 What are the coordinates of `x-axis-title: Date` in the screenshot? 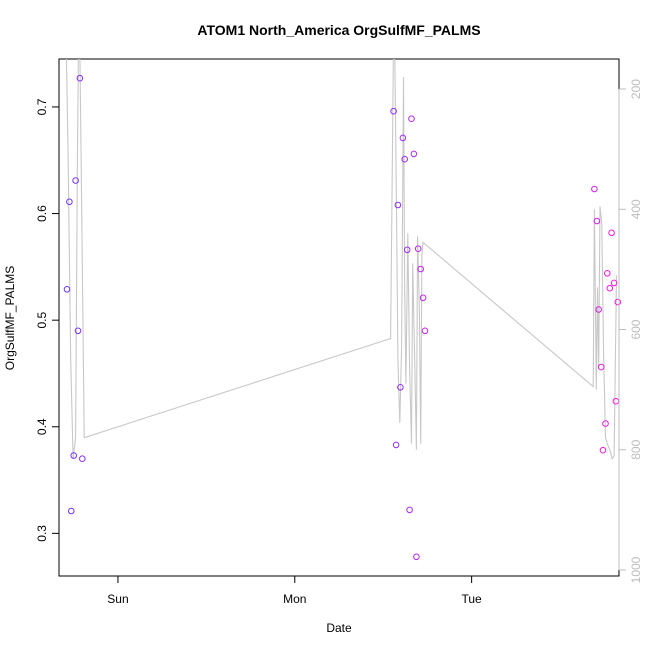 It's located at (339, 628).